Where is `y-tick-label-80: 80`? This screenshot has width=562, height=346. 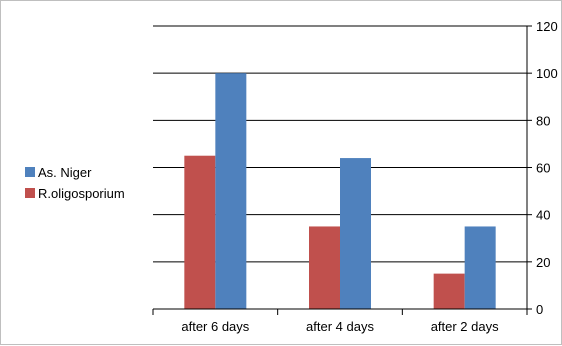
y-tick-label-80: 80 is located at coordinates (543, 120).